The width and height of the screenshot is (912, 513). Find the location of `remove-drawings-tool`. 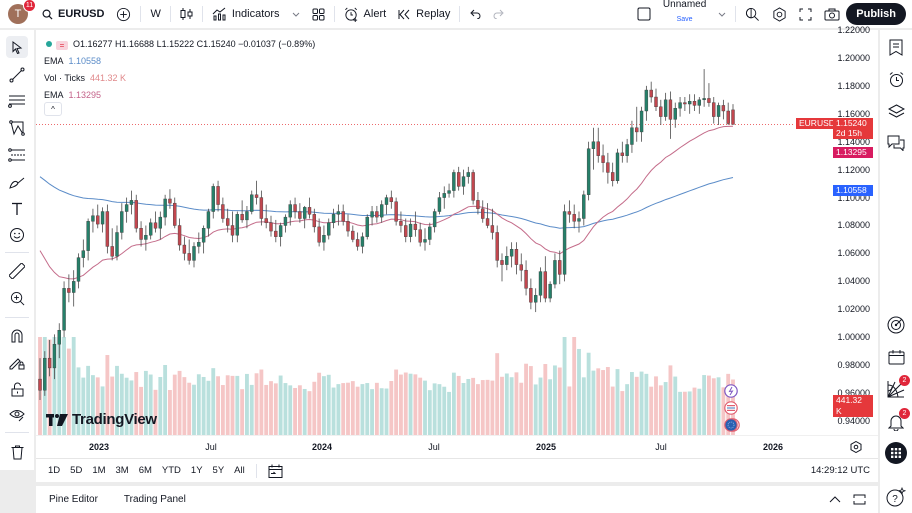

remove-drawings-tool is located at coordinates (17, 452).